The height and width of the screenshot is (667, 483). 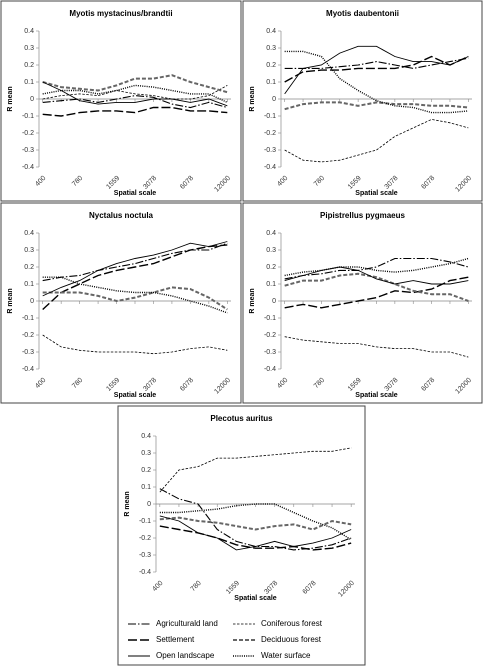 I want to click on legend-label: Open landscape, so click(x=185, y=655).